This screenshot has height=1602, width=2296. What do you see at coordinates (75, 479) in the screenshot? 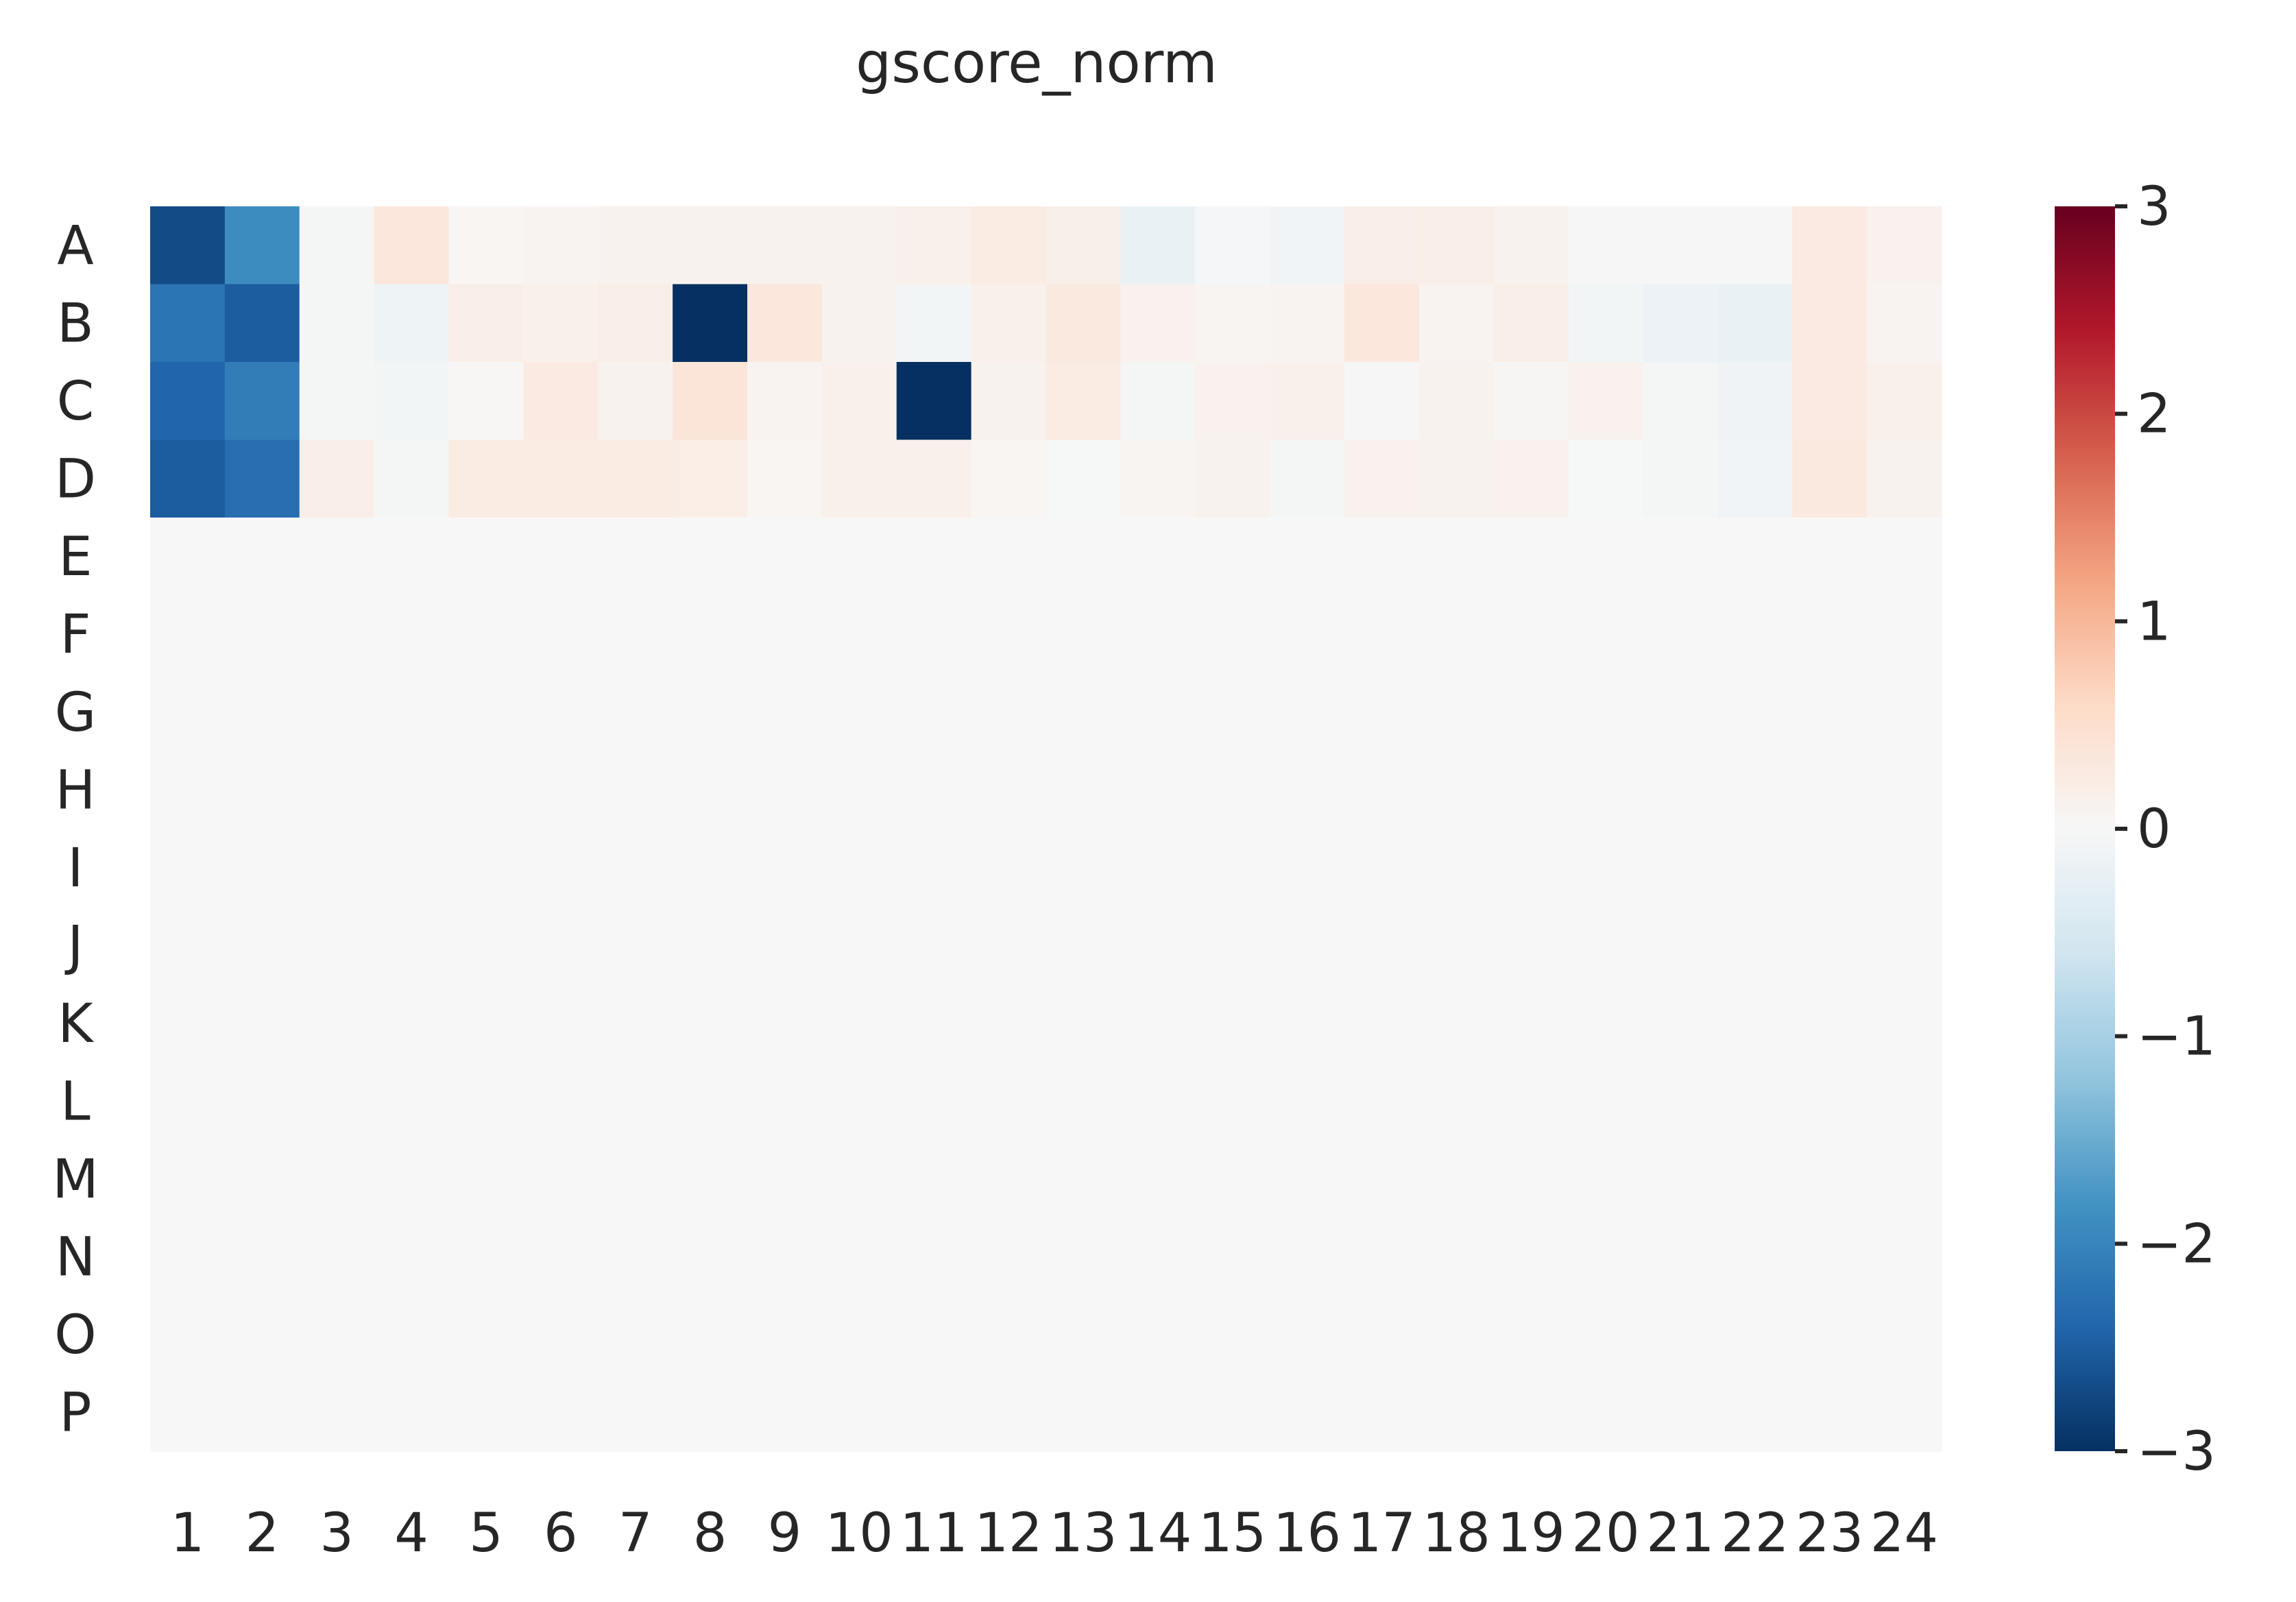
I see `row-label-D: D` at bounding box center [75, 479].